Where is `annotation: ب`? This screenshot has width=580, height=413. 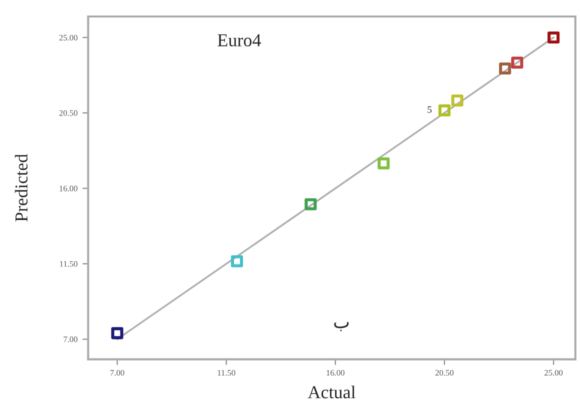 annotation: ب is located at coordinates (341, 327).